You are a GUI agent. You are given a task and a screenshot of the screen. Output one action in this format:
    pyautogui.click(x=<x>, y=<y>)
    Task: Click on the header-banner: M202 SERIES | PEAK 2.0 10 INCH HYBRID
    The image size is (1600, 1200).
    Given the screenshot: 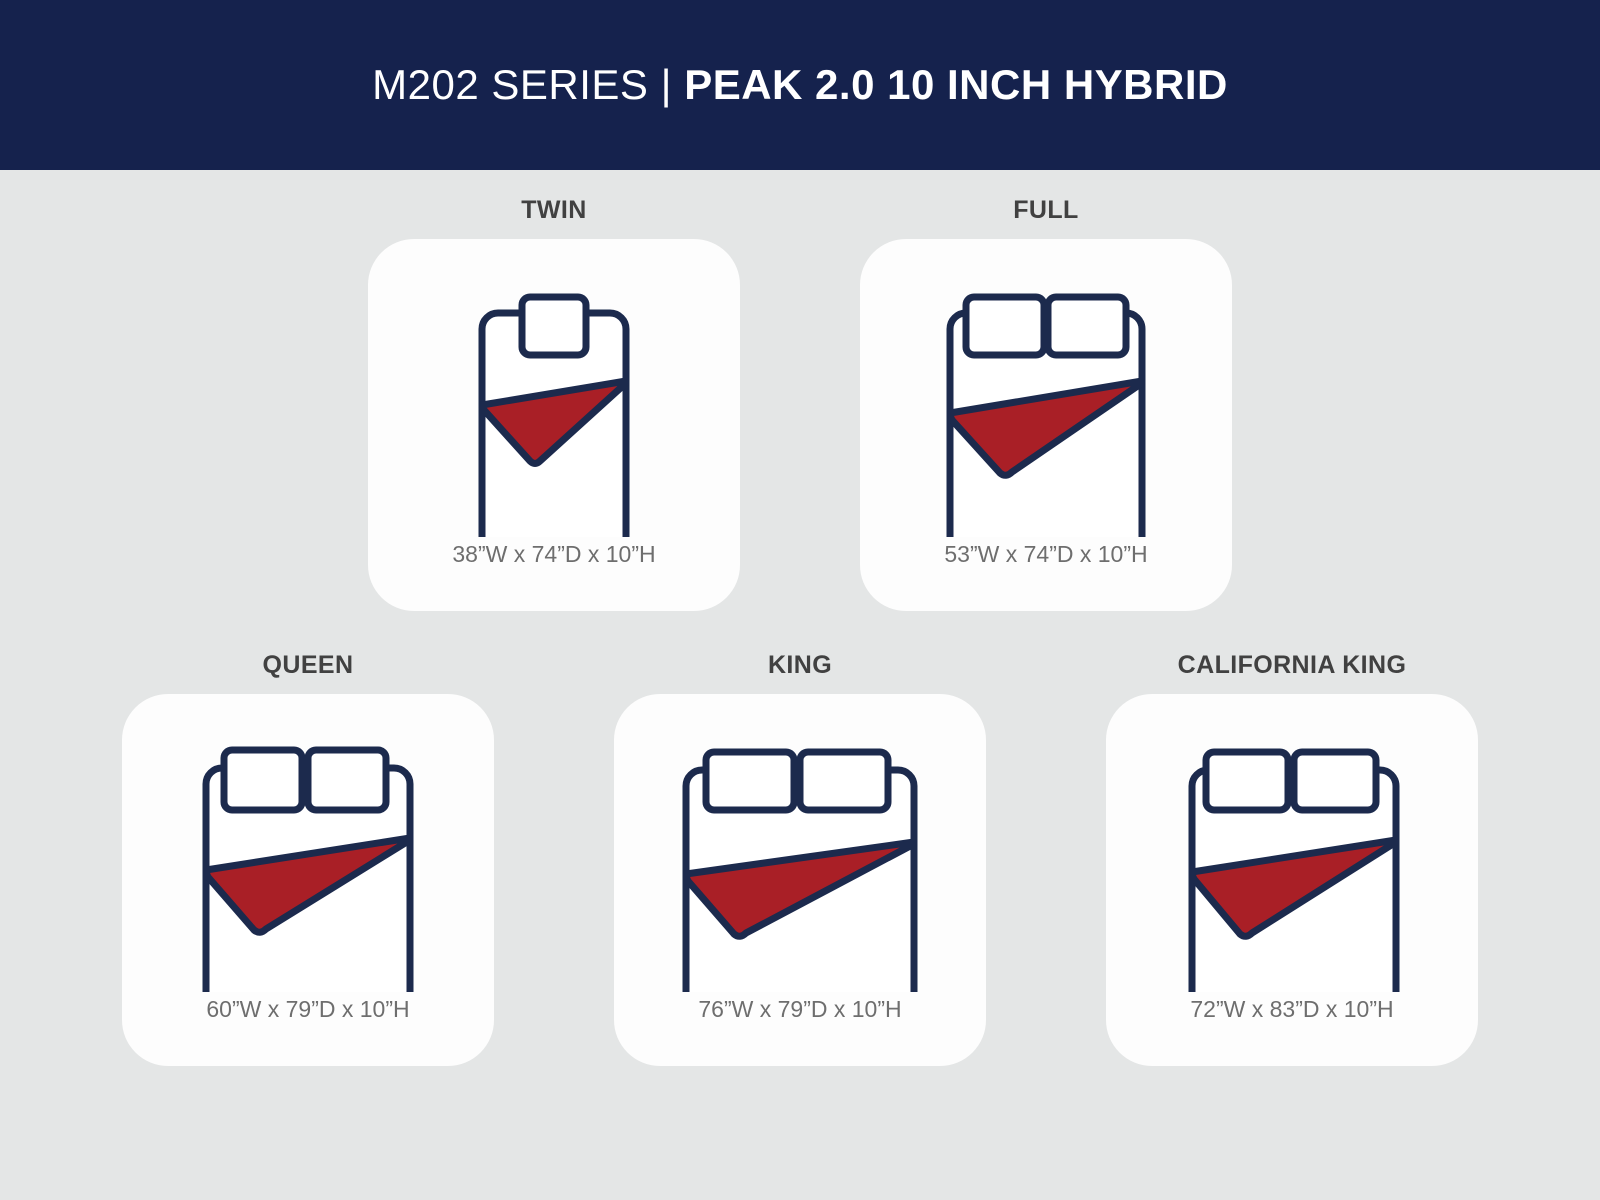 What is the action you would take?
    pyautogui.click(x=800, y=85)
    